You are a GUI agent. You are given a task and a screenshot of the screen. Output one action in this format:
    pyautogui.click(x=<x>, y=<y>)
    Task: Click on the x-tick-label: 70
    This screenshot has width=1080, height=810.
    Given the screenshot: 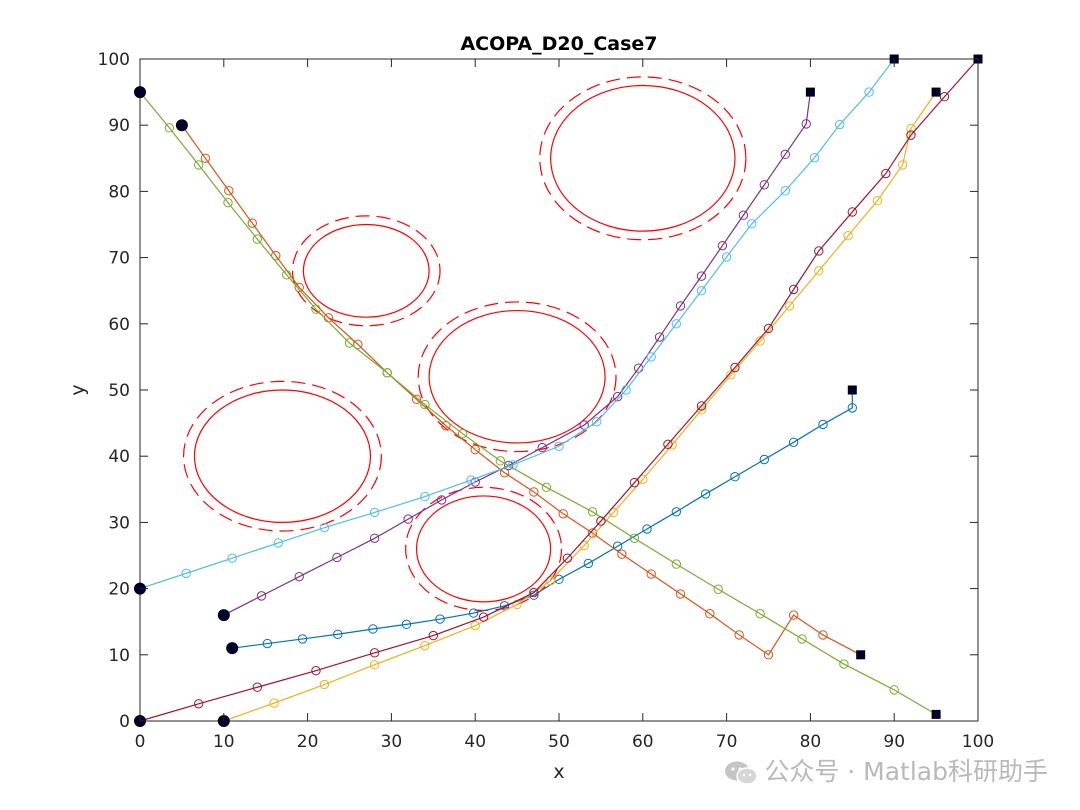 What is the action you would take?
    pyautogui.click(x=727, y=742)
    